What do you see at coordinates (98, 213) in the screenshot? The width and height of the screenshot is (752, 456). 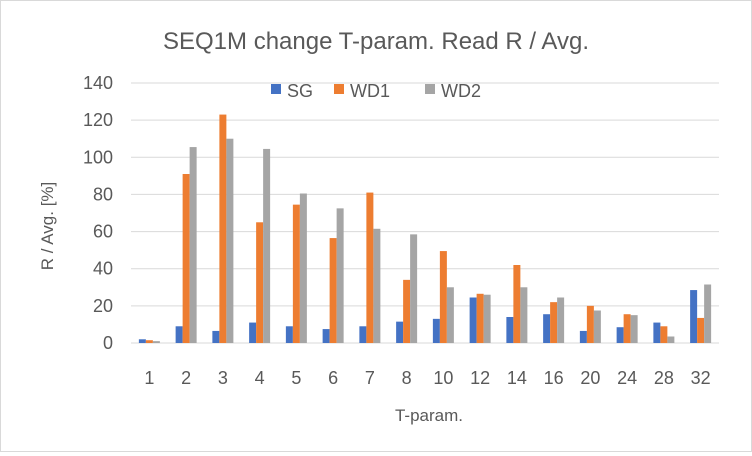 I see `y-axis-ticks: 0 20 40 60 80 100 120 140` at bounding box center [98, 213].